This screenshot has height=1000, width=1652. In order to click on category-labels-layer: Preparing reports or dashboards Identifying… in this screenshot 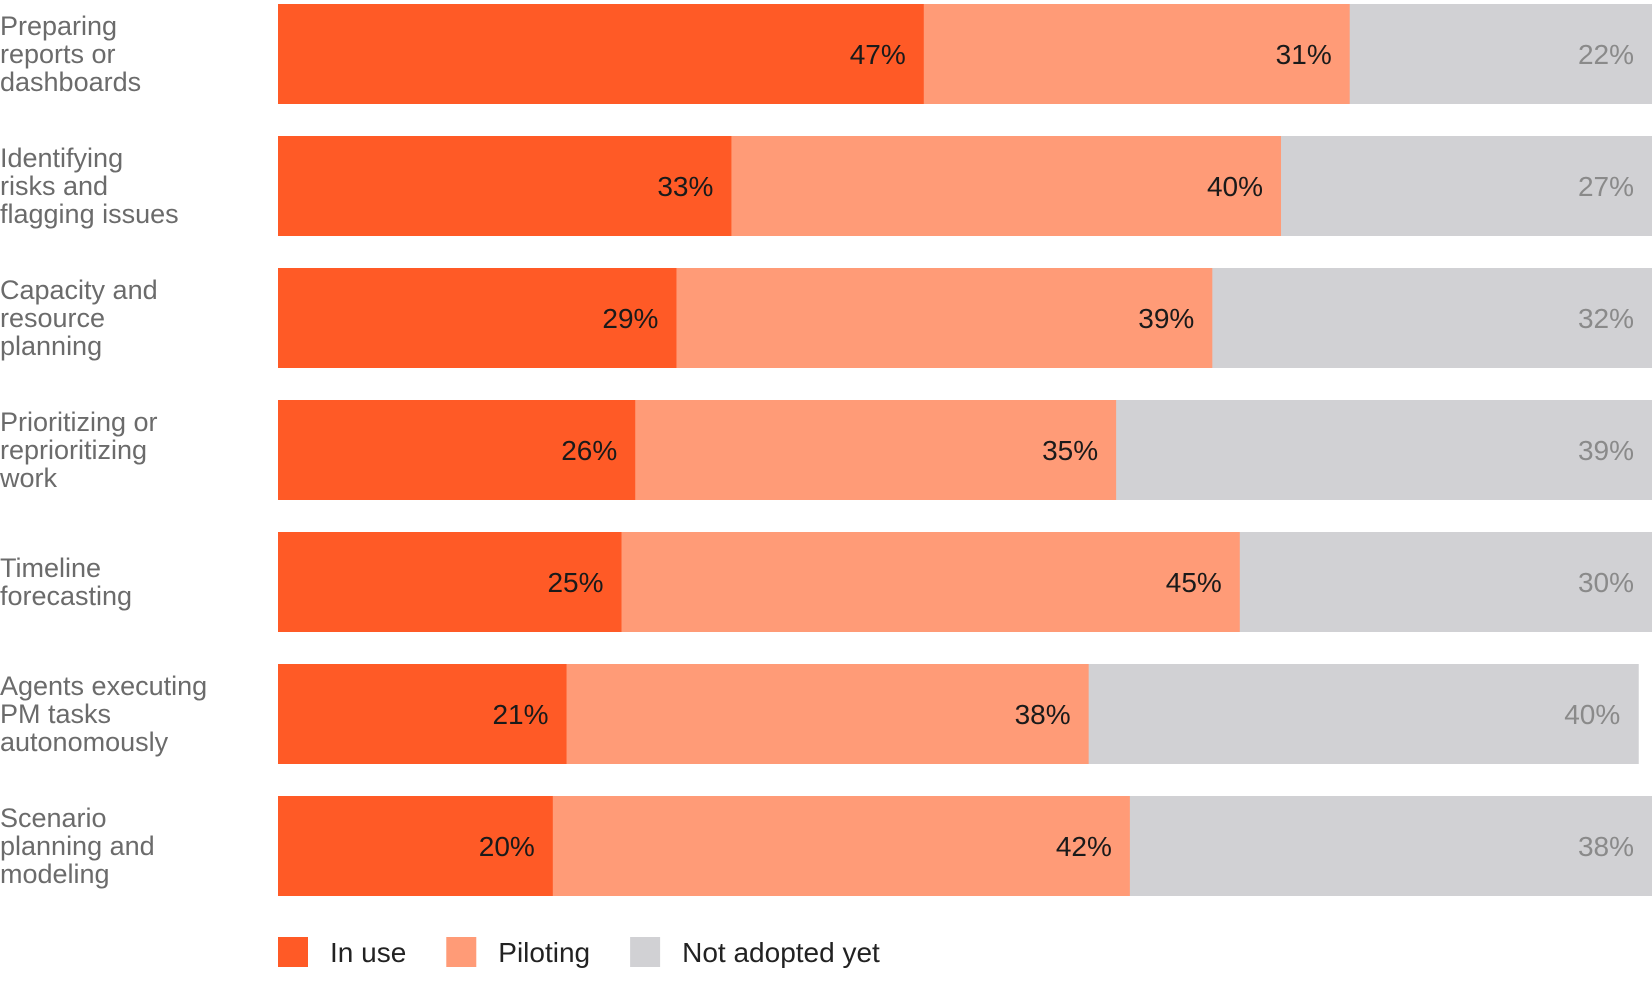, I will do `click(103, 450)`.